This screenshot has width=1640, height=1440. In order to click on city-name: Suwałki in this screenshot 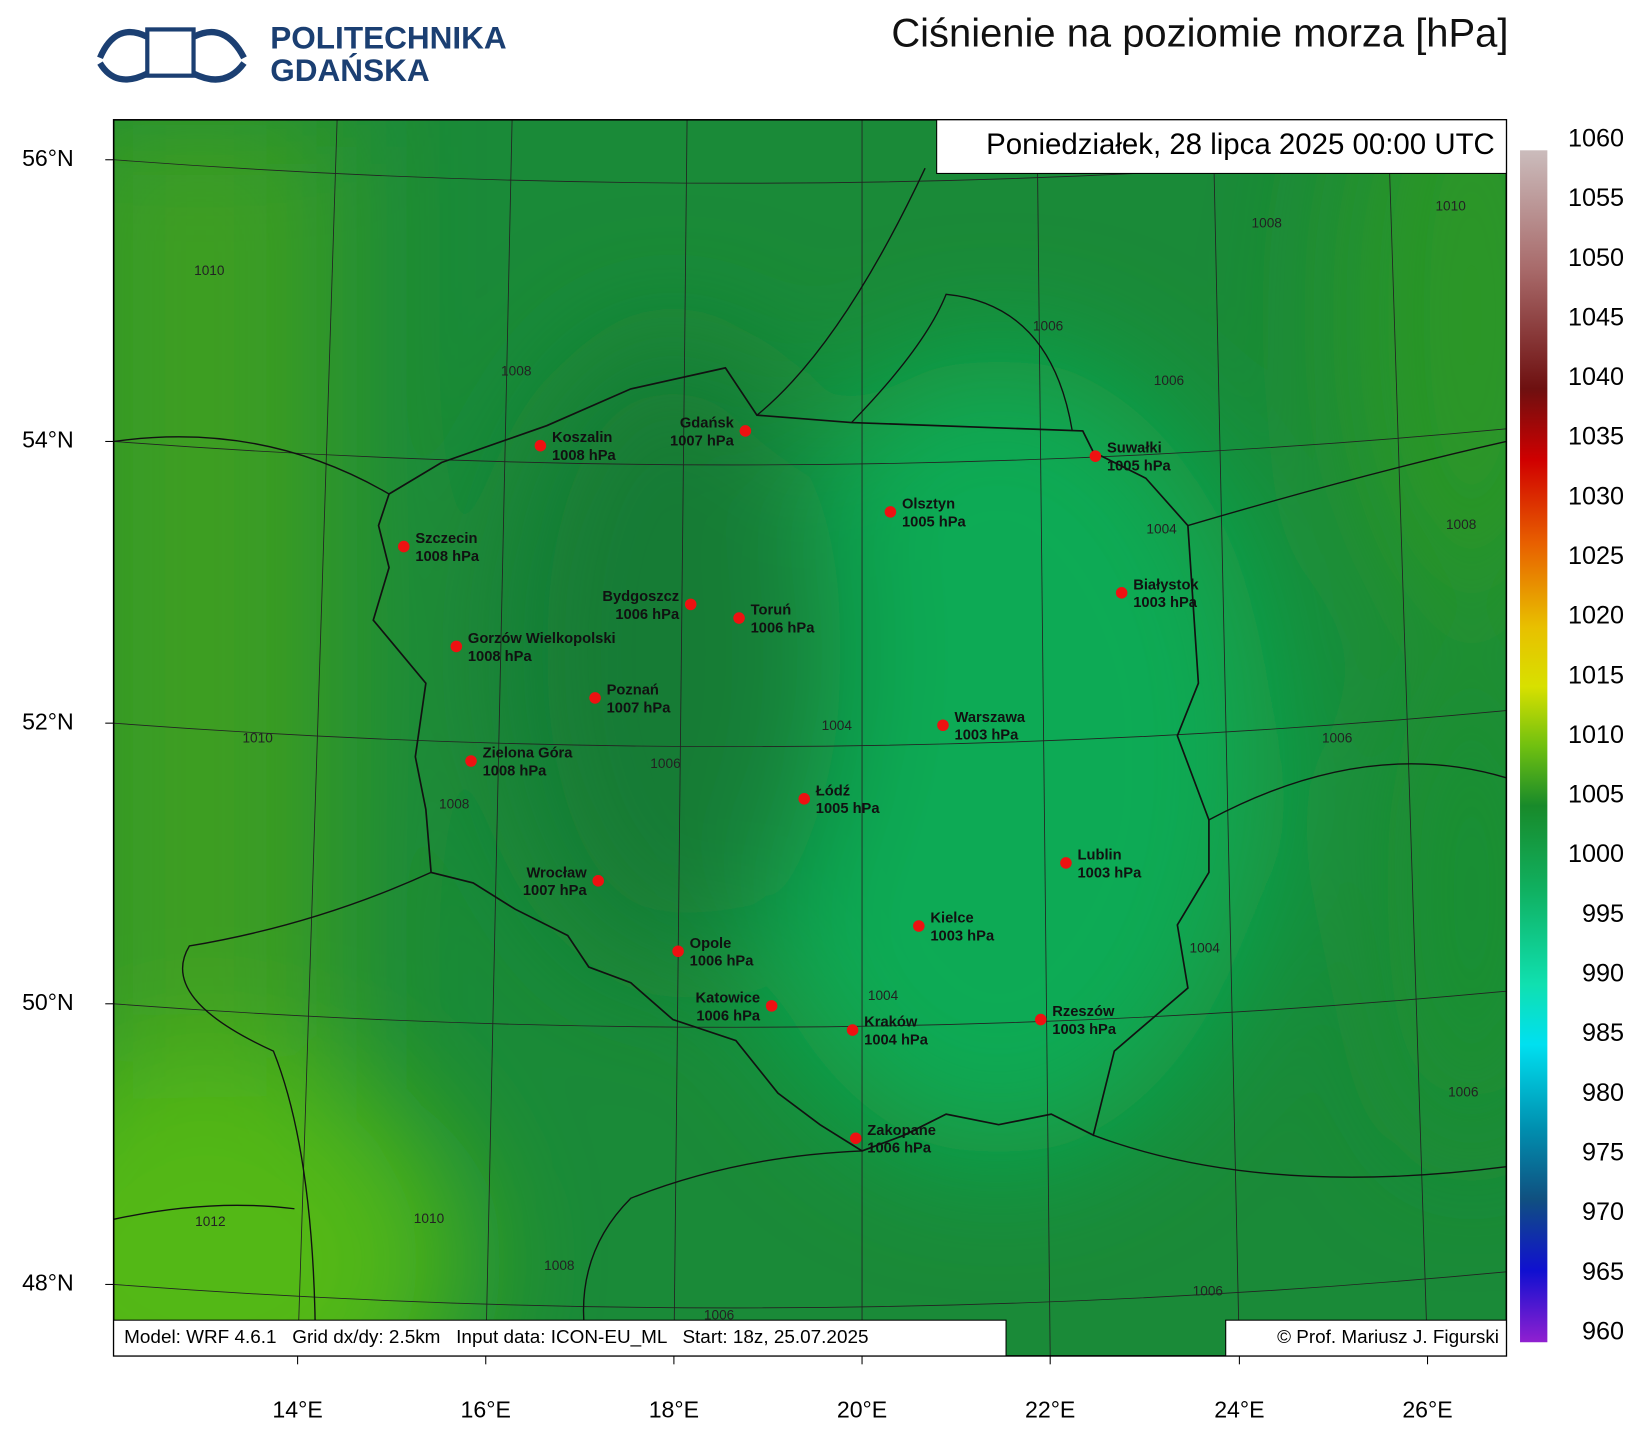, I will do `click(1134, 449)`.